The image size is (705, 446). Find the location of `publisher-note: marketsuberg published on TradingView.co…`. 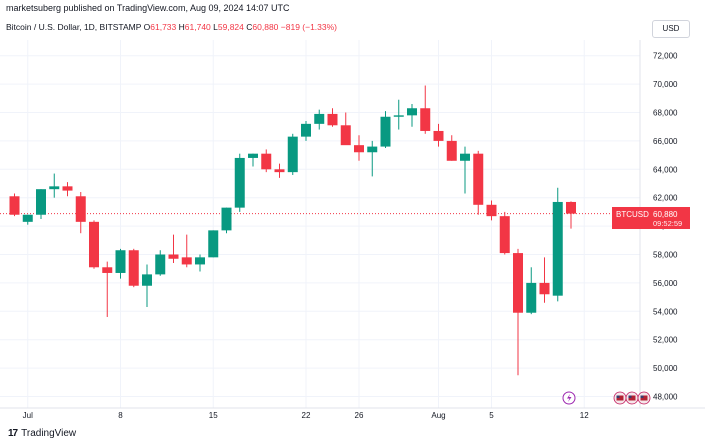

publisher-note: marketsuberg published on TradingView.co… is located at coordinates (148, 8).